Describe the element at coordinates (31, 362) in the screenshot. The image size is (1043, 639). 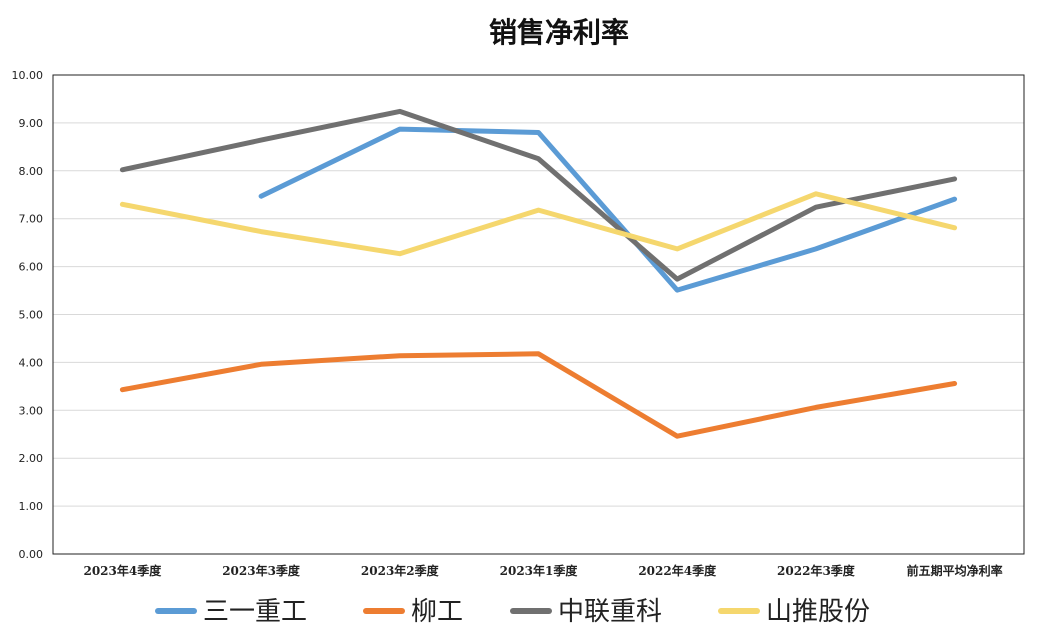
I see `y-tick-label: 4.00` at that location.